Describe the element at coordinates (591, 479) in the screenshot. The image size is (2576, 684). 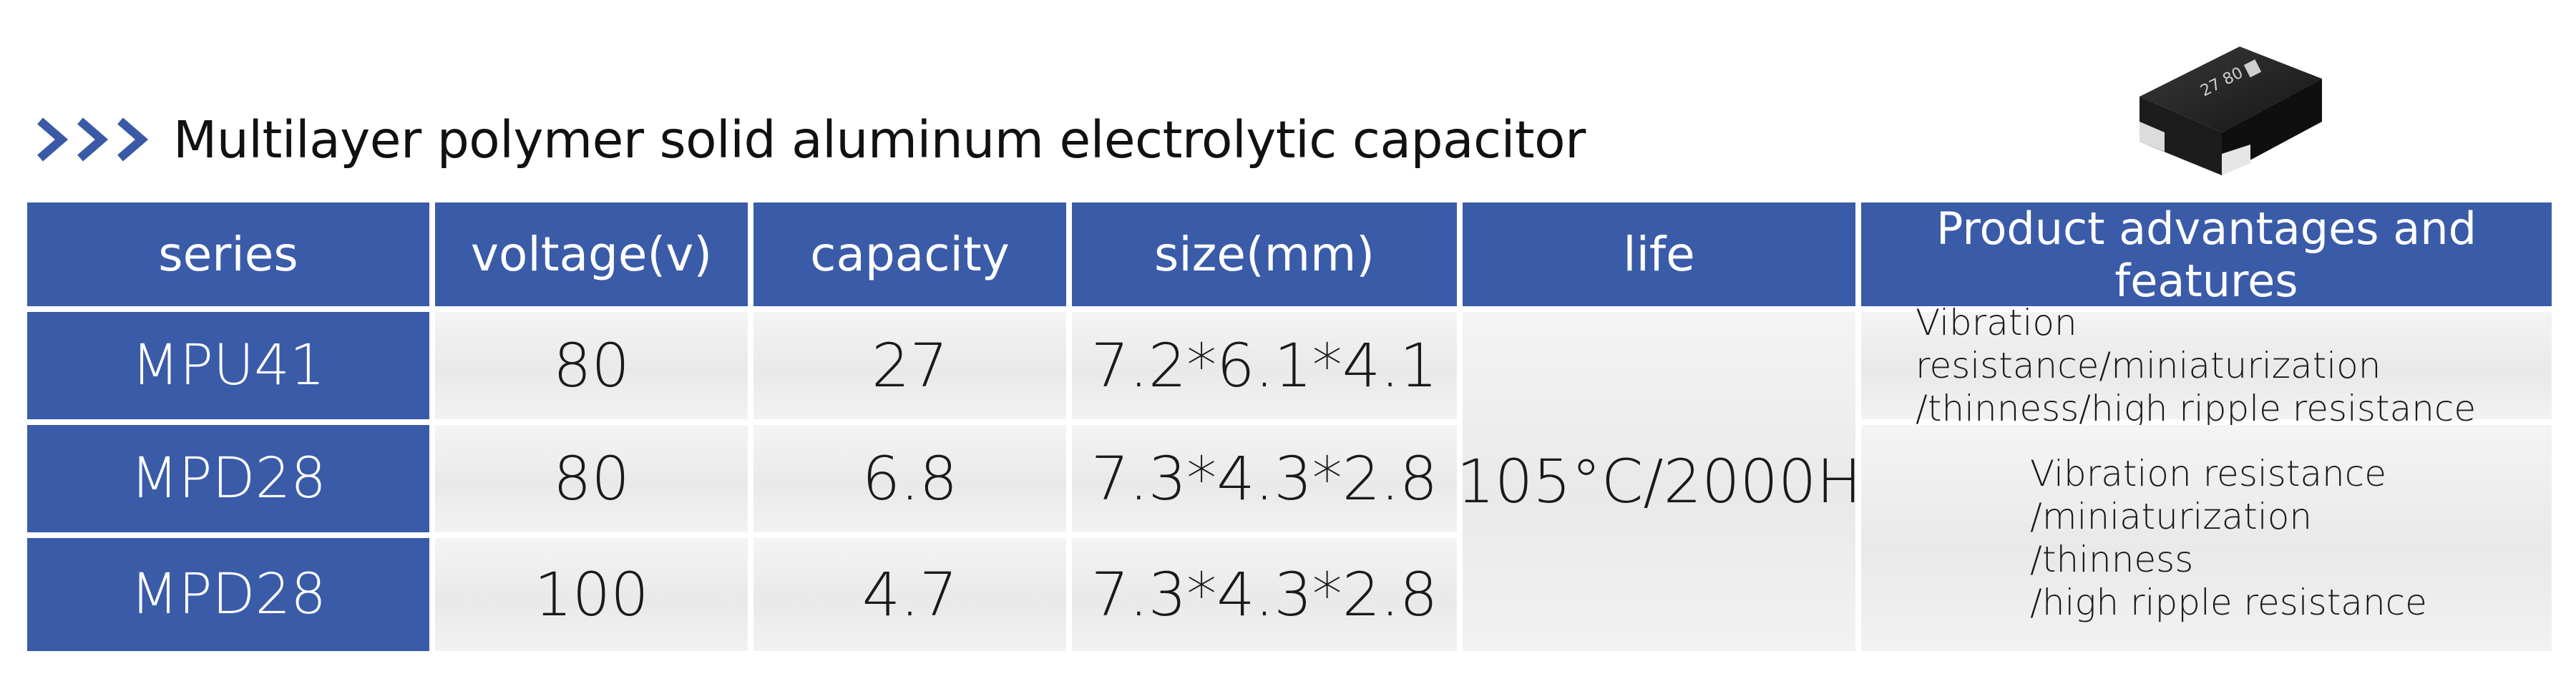
I see `row2-voltage: 80` at that location.